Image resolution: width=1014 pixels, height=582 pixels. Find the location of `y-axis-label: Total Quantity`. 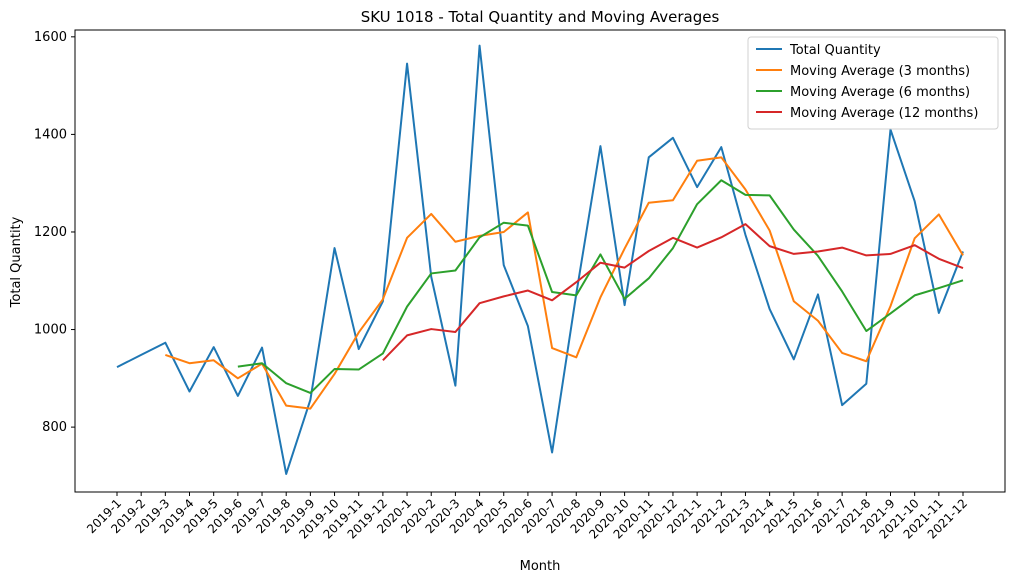

y-axis-label: Total Quantity is located at coordinates (16, 262).